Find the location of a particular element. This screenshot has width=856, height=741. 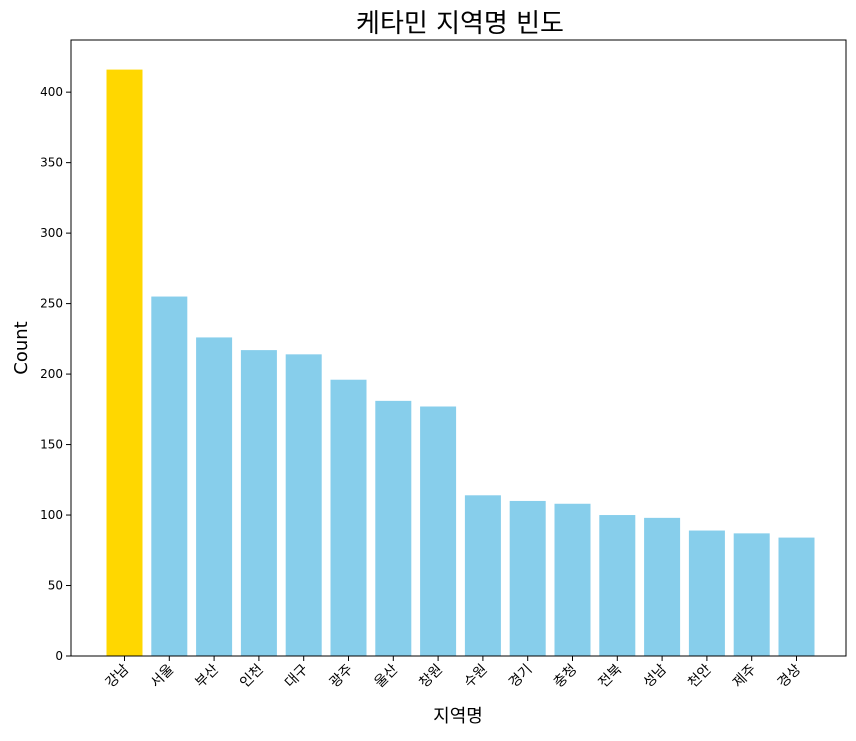

x-tick-label: 제주 is located at coordinates (745, 676).